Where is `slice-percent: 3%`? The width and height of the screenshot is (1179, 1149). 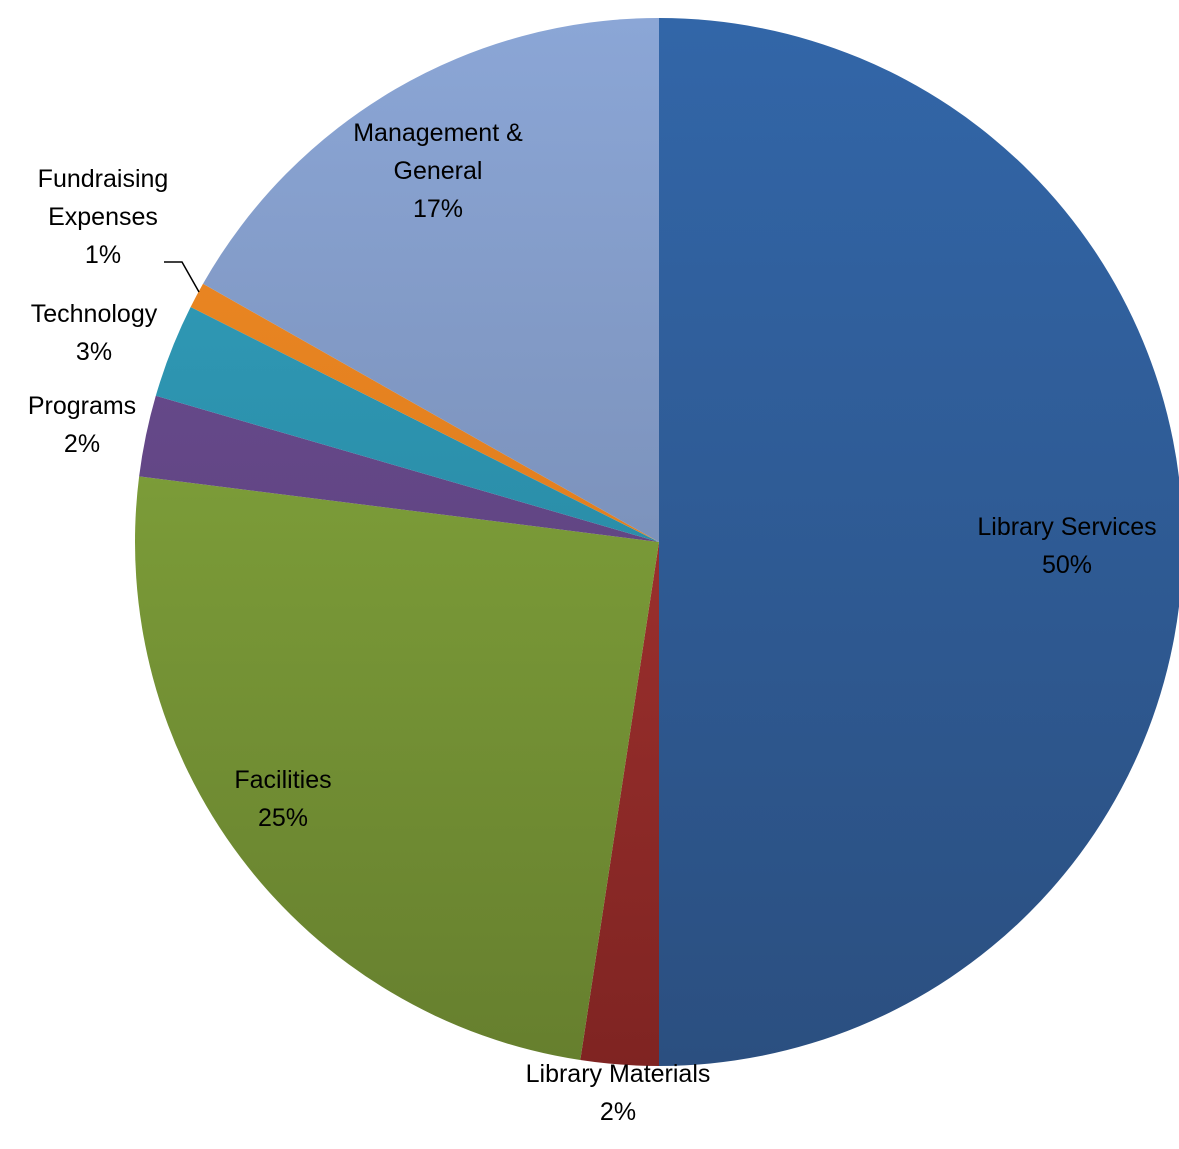
slice-percent: 3% is located at coordinates (94, 352).